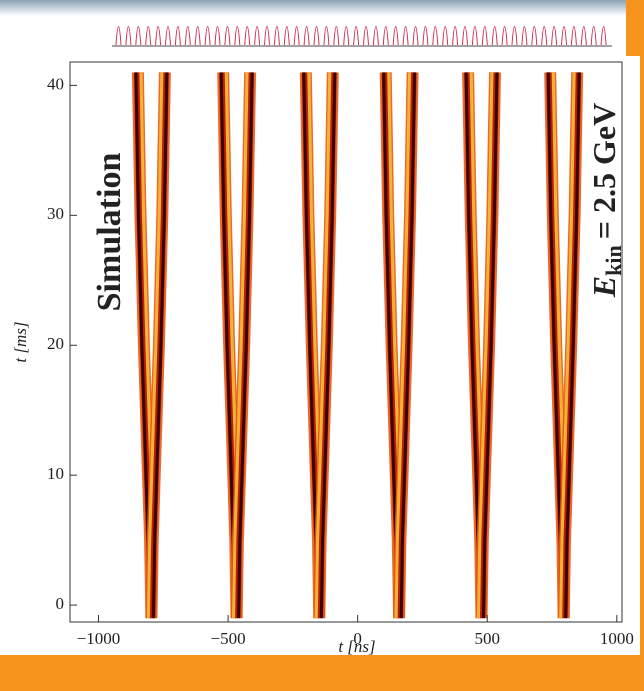 Image resolution: width=644 pixels, height=691 pixels. Describe the element at coordinates (487, 638) in the screenshot. I see `x-tick-label: 500` at that location.